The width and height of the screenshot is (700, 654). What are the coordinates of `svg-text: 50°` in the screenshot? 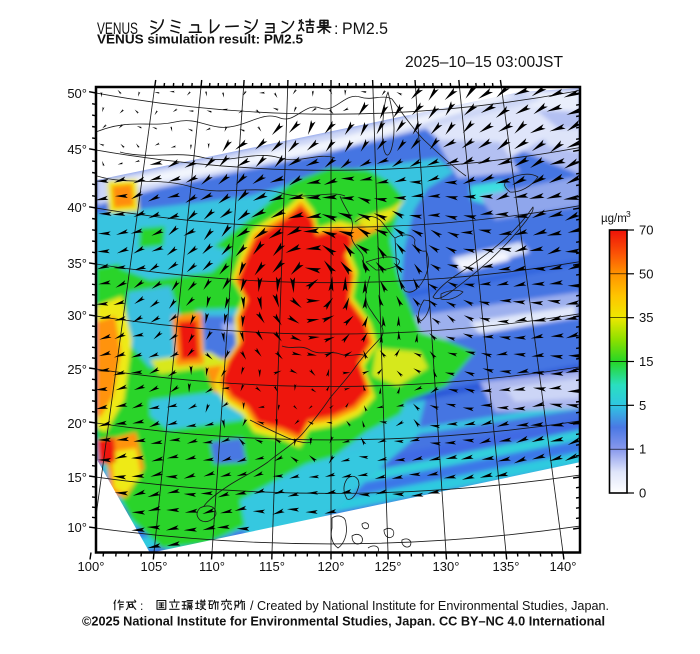 It's located at (77, 93).